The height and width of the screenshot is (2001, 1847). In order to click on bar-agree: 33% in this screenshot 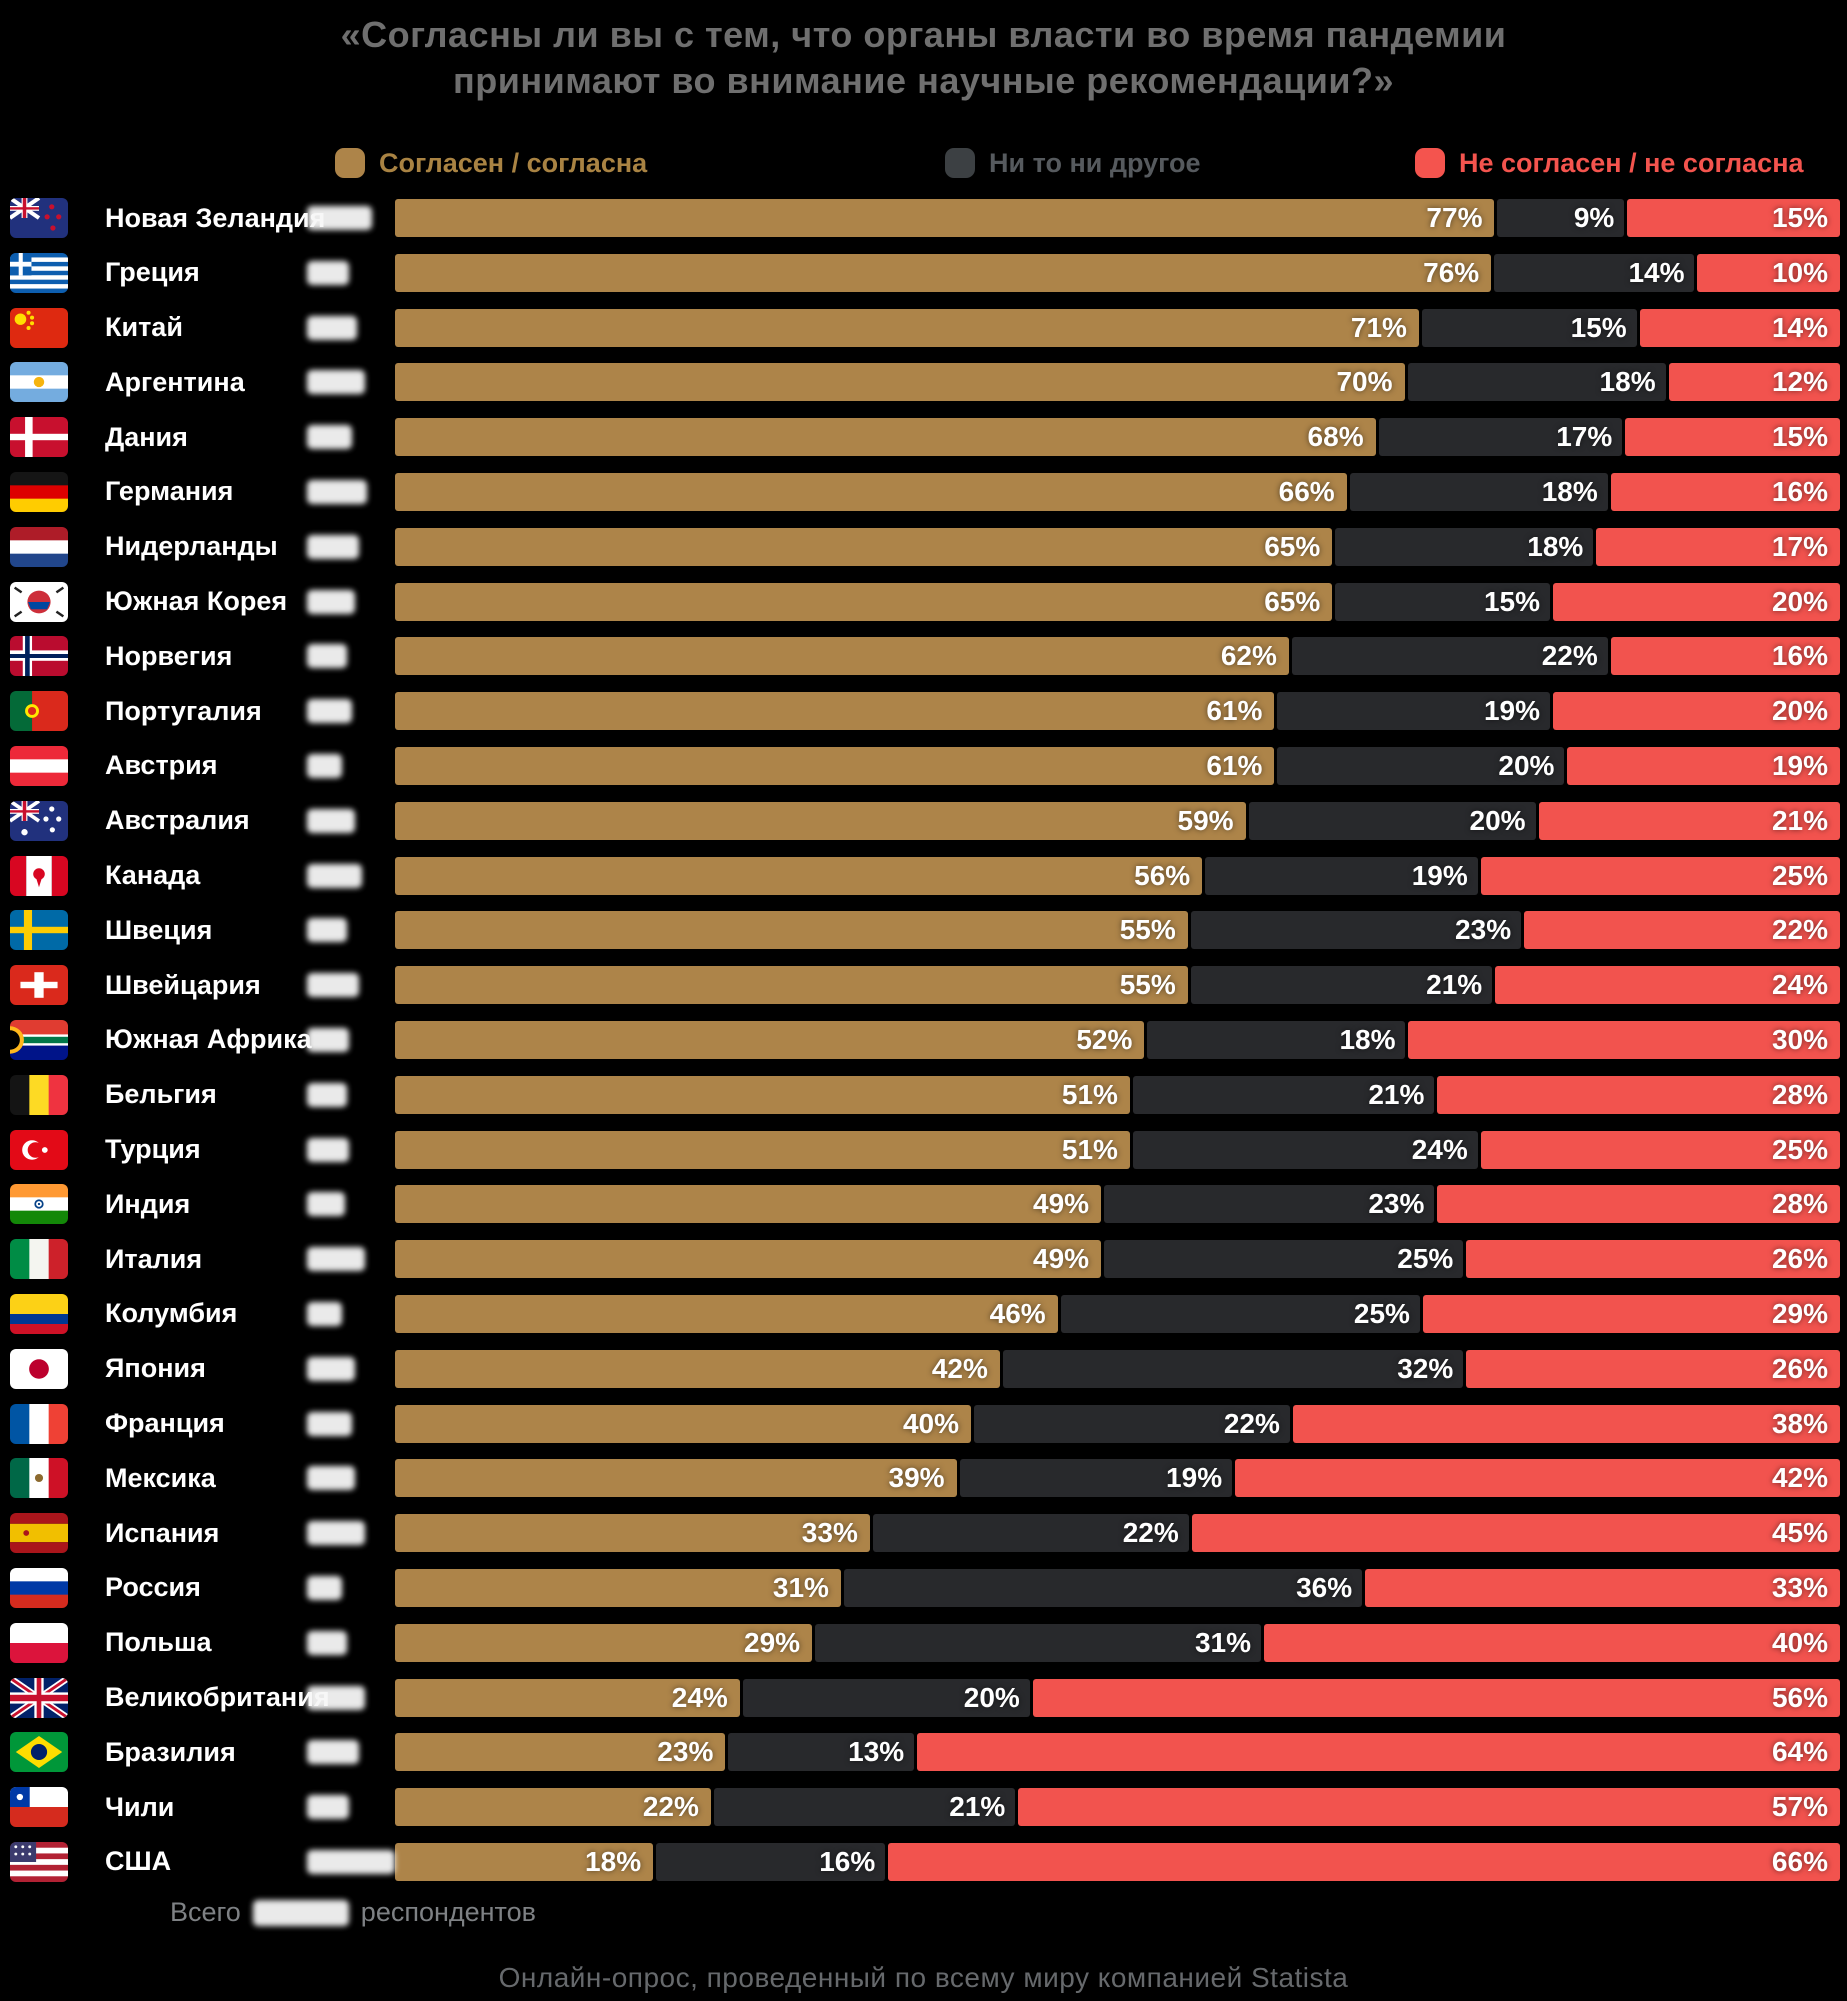, I will do `click(632, 1533)`.